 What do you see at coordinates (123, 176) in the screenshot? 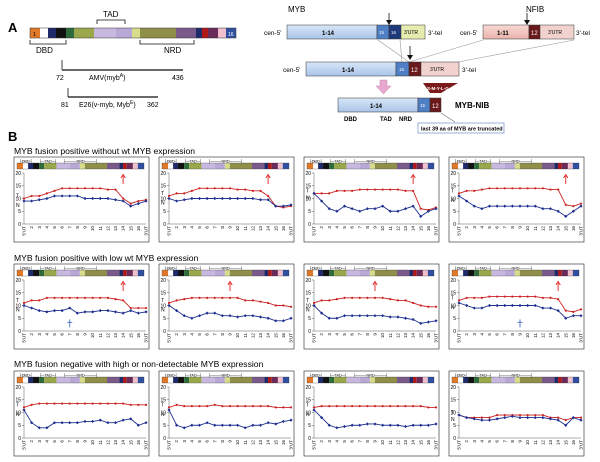
I see `breakpoint-arrow-head` at bounding box center [123, 176].